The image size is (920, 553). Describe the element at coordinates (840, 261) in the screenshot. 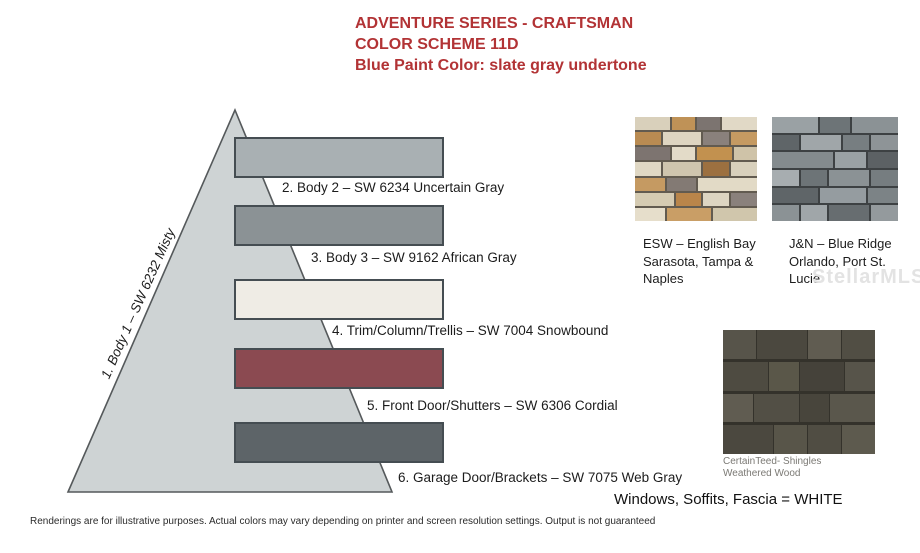

I see `stone-caption-blue-ridge: J&N – Blue Ridge Orlando, Port St. Lucie` at that location.